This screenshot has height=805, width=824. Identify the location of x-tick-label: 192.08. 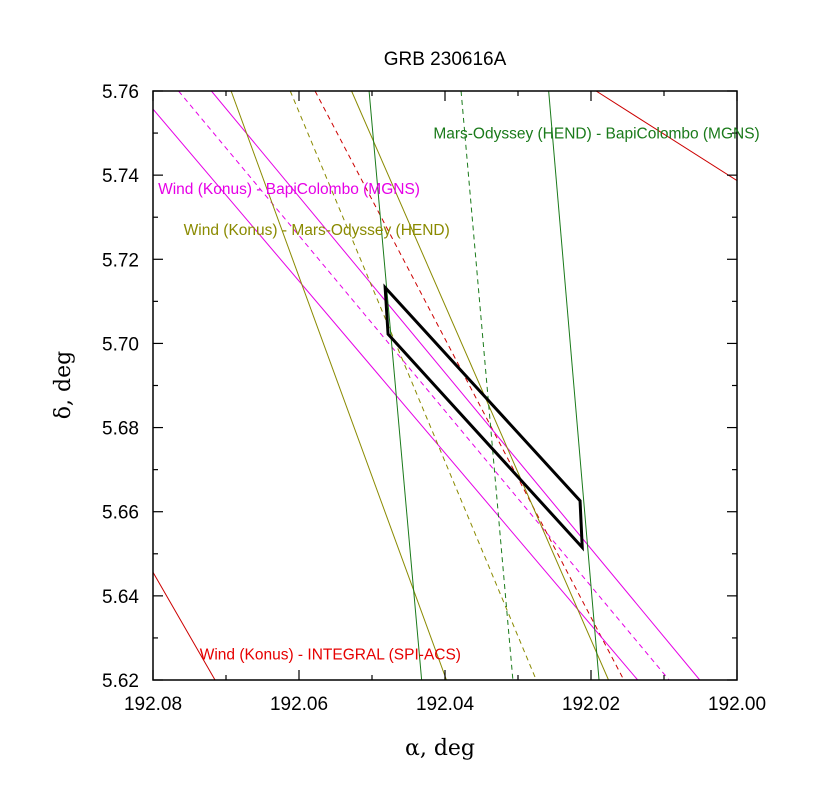
(153, 704).